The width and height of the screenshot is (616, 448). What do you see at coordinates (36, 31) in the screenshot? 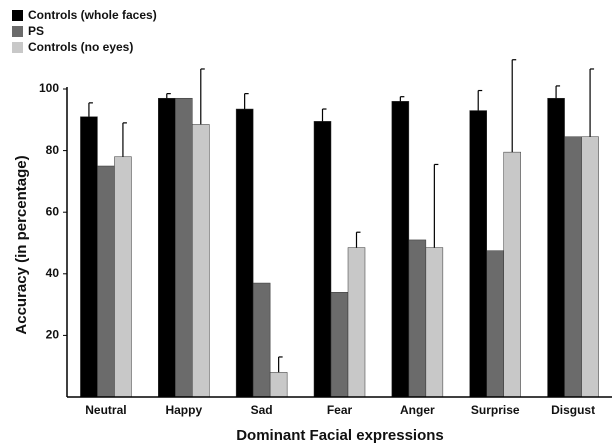
I see `legend-label: PS` at bounding box center [36, 31].